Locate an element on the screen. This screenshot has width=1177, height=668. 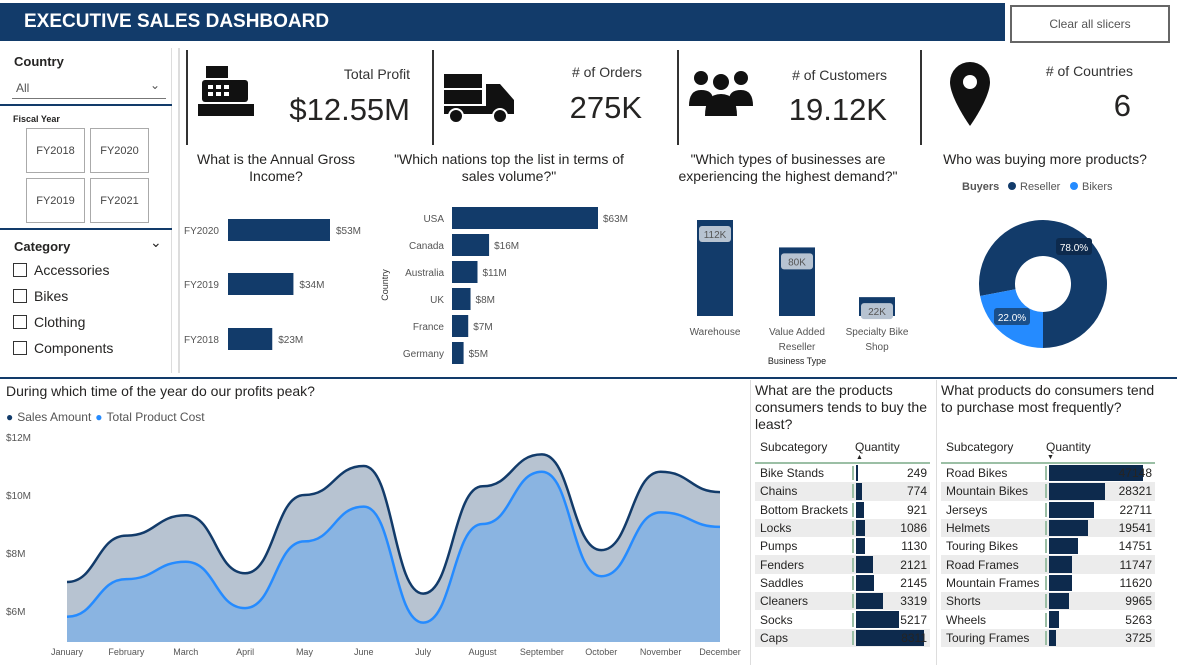
category-bikes: Bikes is located at coordinates (63, 296).